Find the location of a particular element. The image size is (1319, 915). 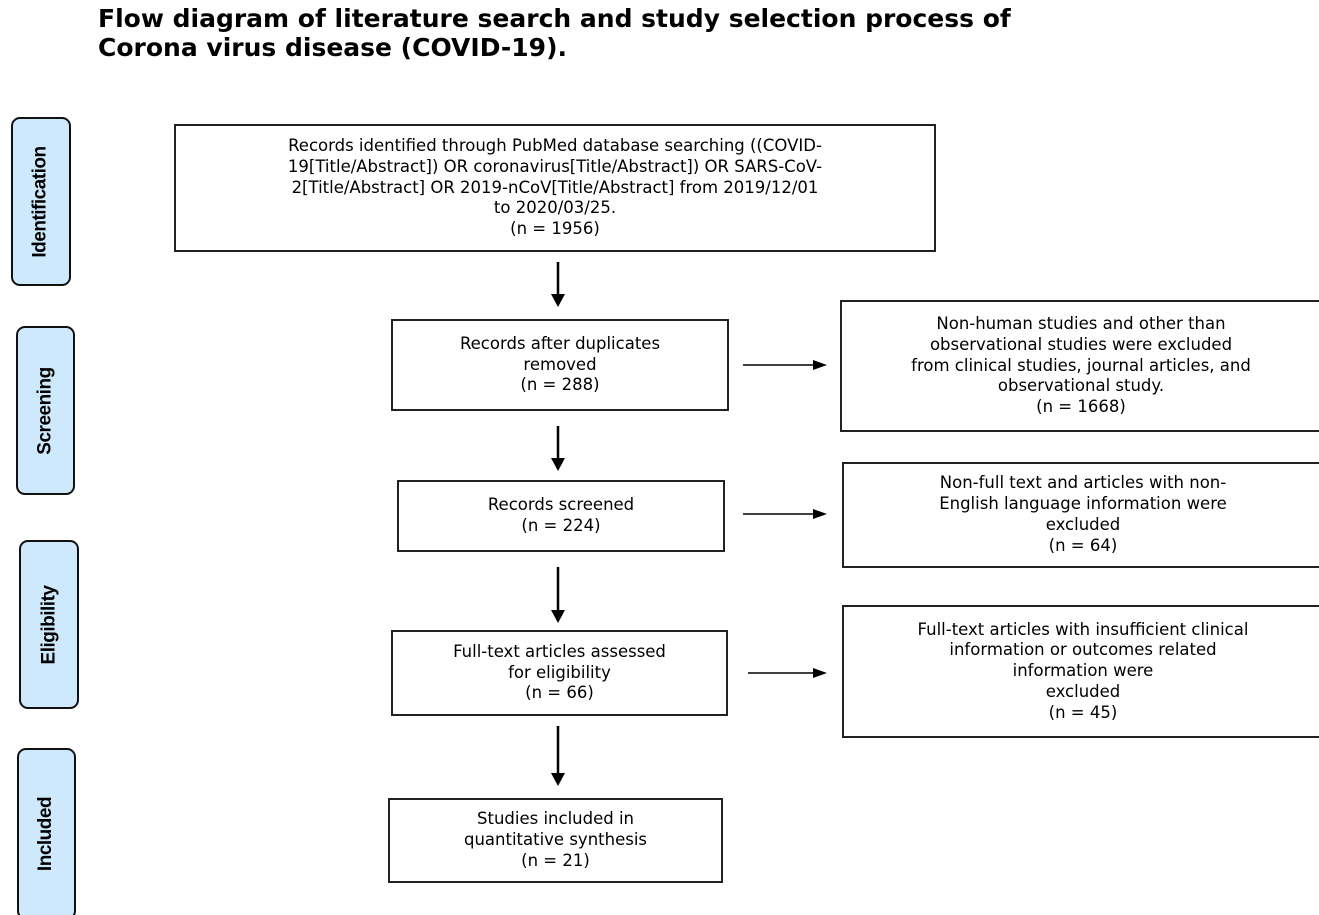

arrow-fulltext-to-included is located at coordinates (558, 756).